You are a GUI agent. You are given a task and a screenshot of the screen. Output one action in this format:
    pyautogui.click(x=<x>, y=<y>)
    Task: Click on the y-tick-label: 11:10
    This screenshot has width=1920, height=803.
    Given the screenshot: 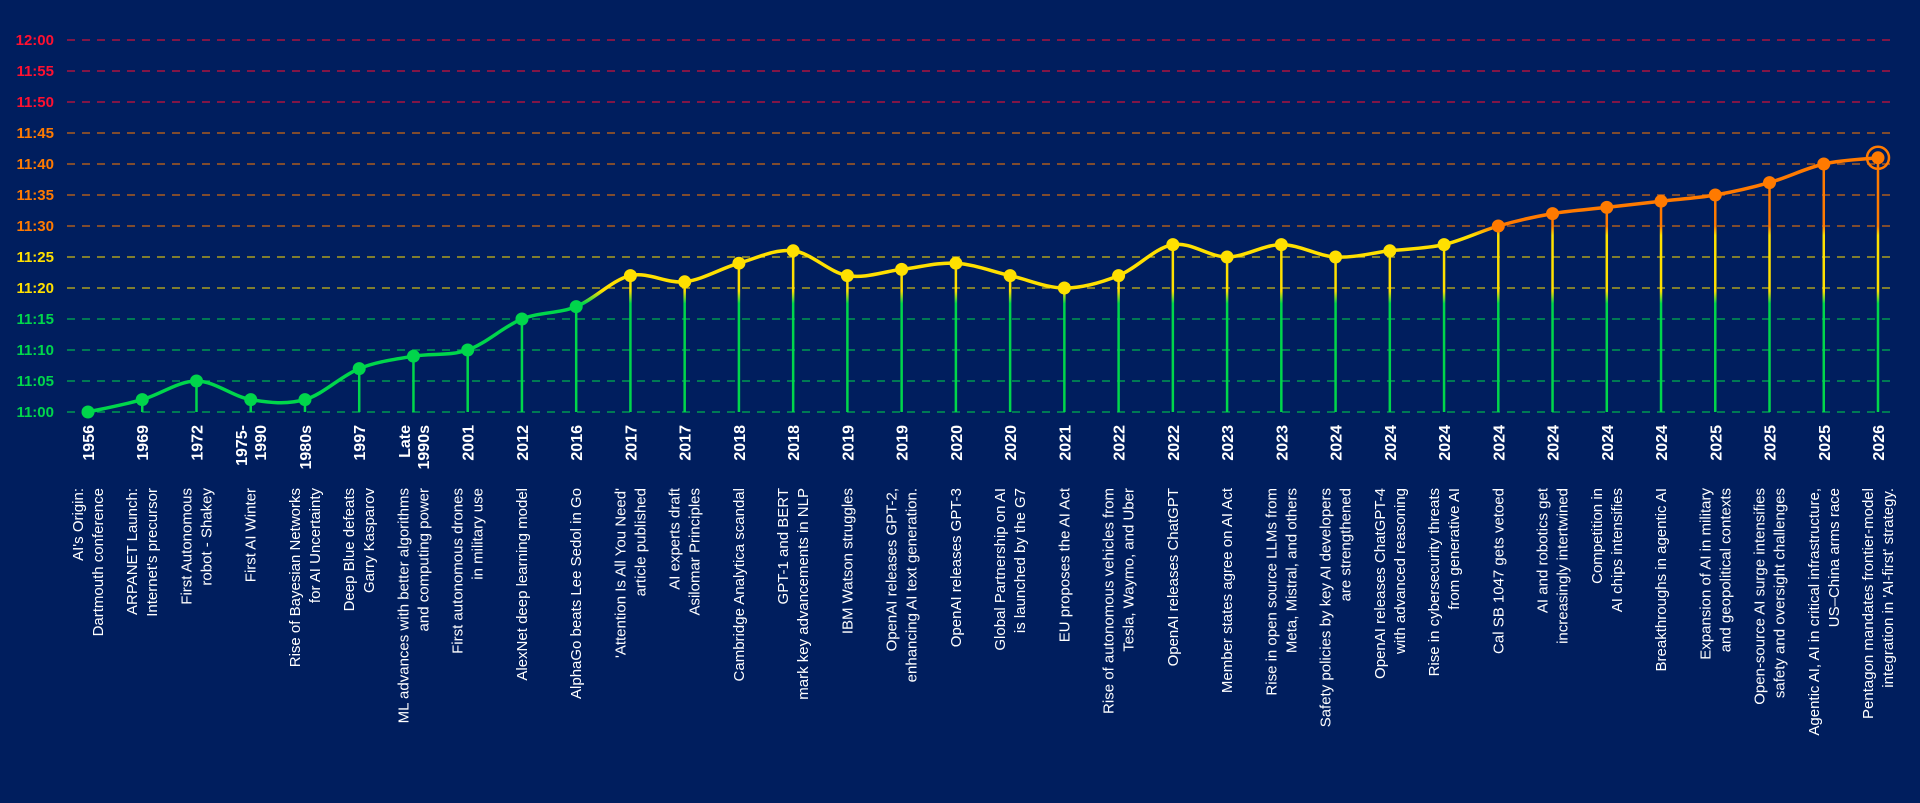 What is the action you would take?
    pyautogui.click(x=35, y=350)
    